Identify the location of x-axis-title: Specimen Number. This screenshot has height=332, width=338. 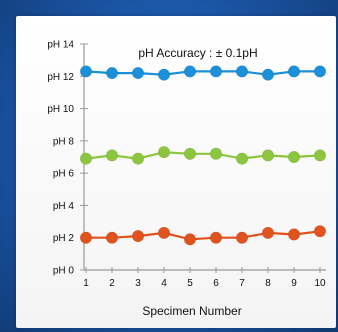
(191, 311).